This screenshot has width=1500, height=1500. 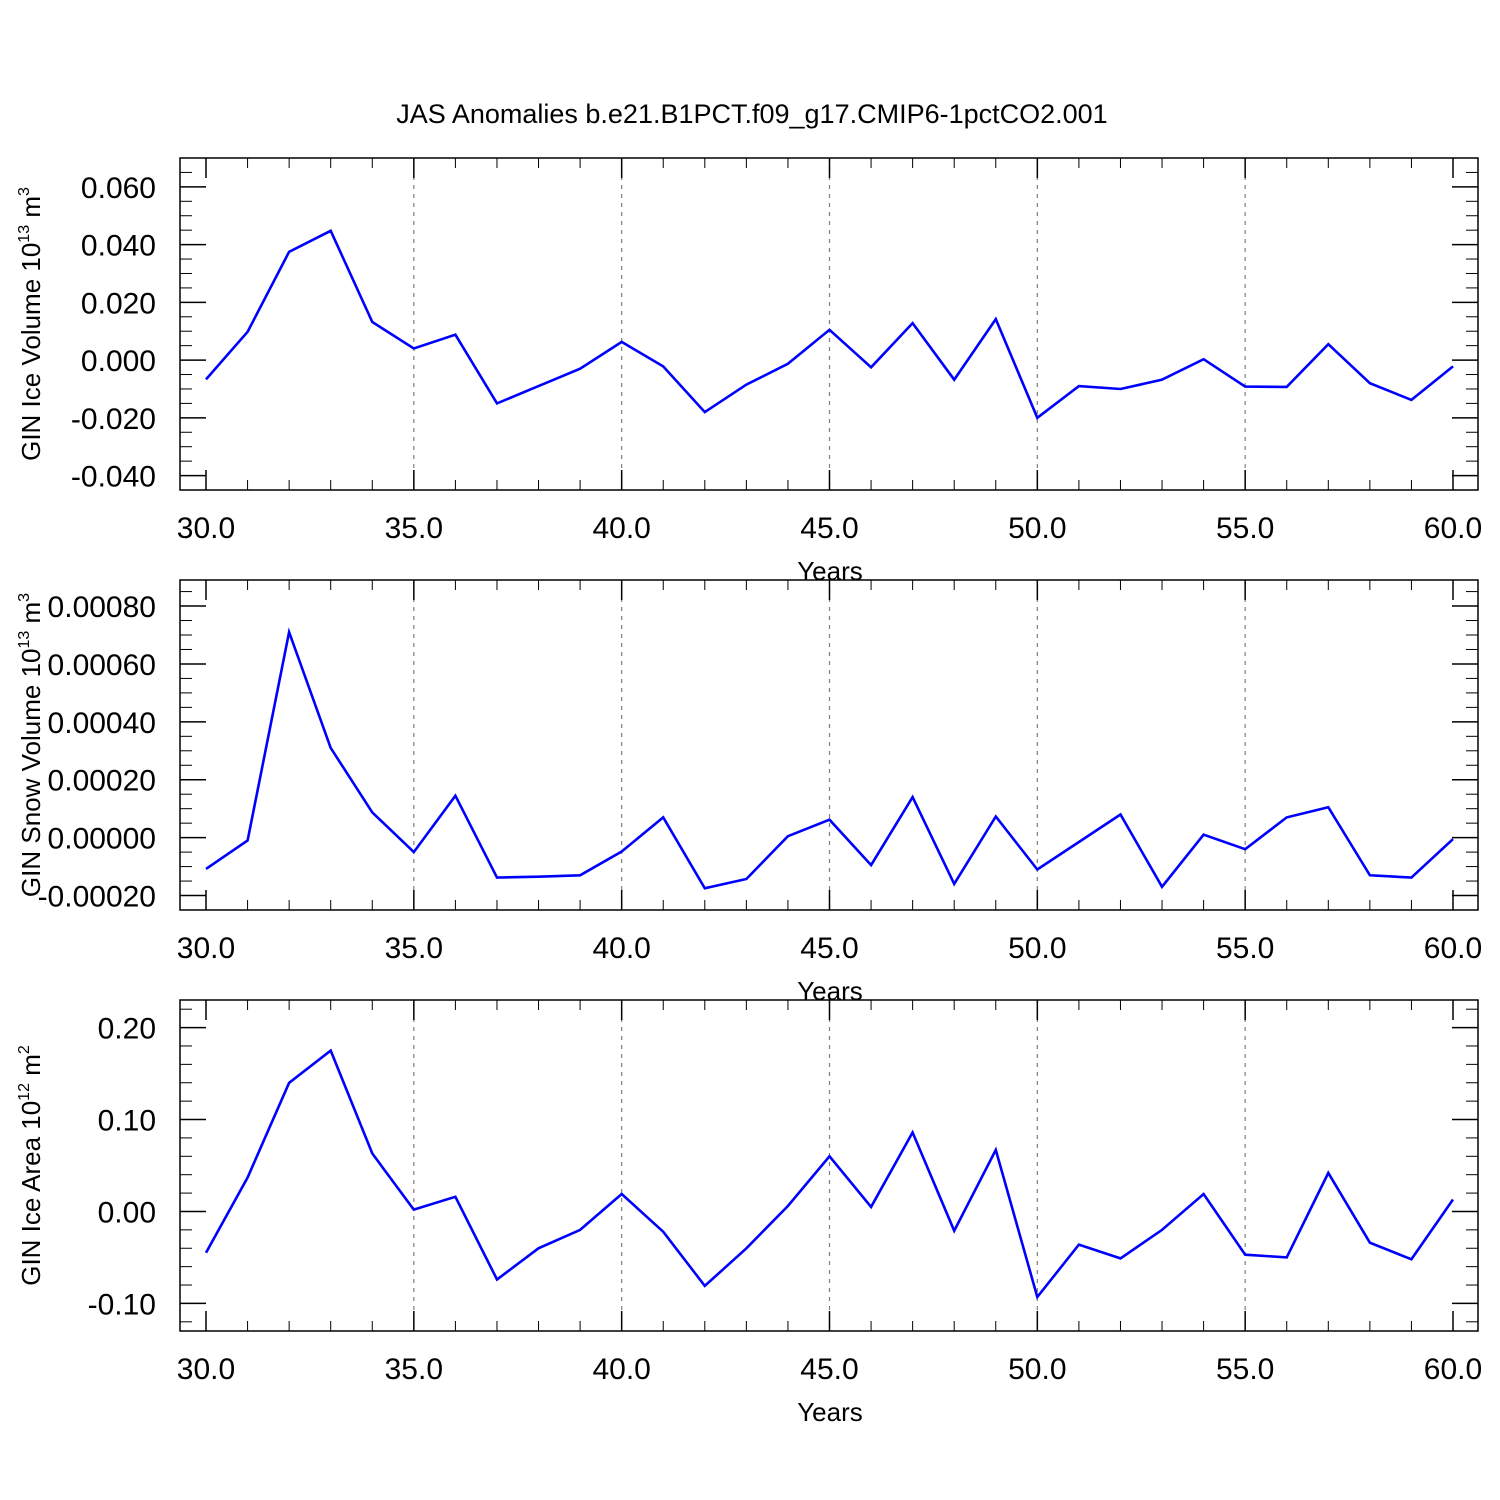 I want to click on y-axis-title: GIN Ice Volume 1013 m3, so click(x=31, y=324).